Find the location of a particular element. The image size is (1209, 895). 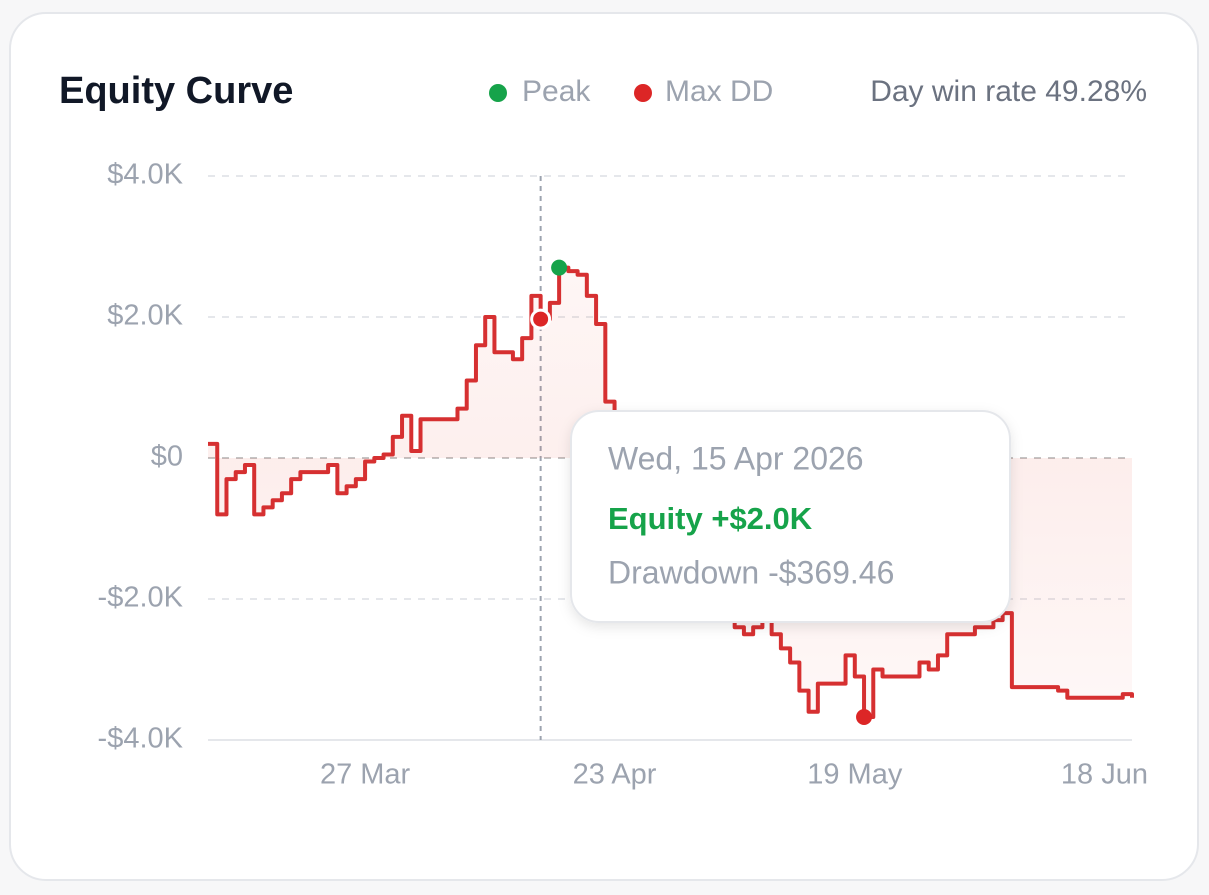

x-tick-label: 19 May is located at coordinates (855, 775).